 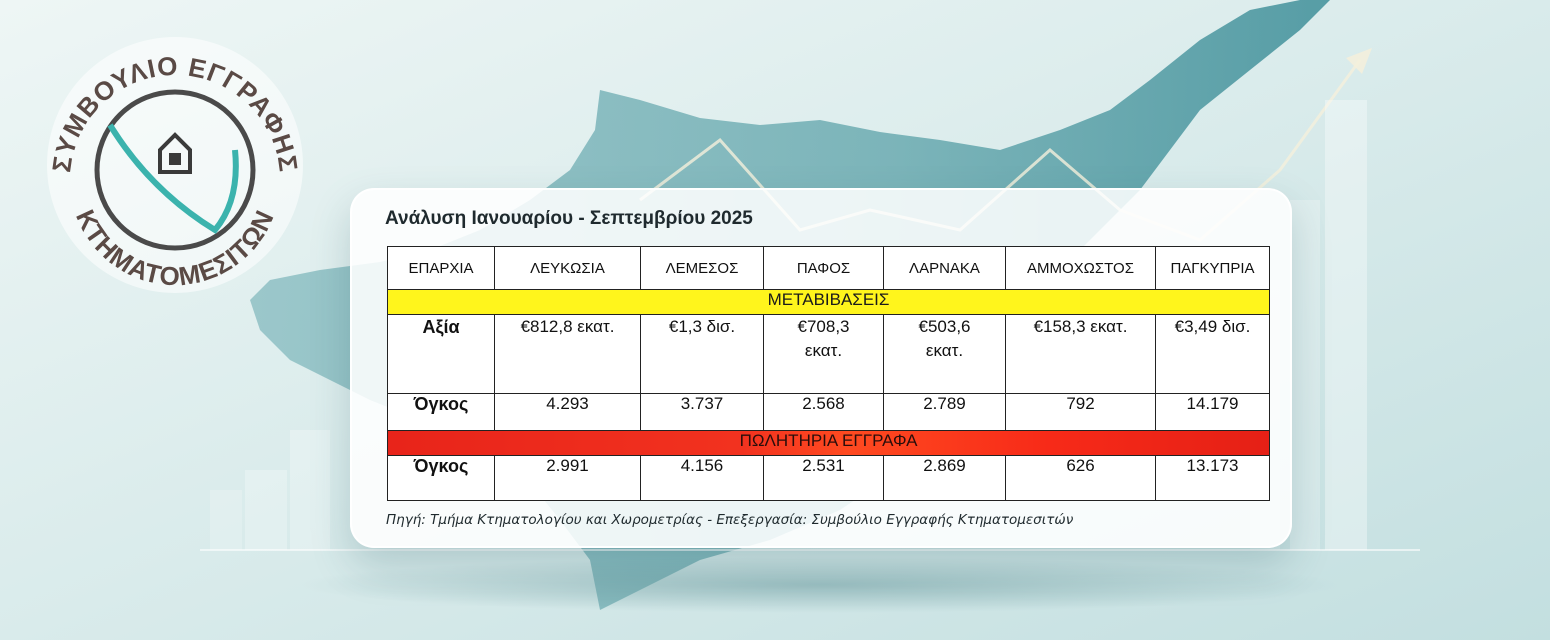 What do you see at coordinates (823, 412) in the screenshot?
I see `volume-cell: 2.568` at bounding box center [823, 412].